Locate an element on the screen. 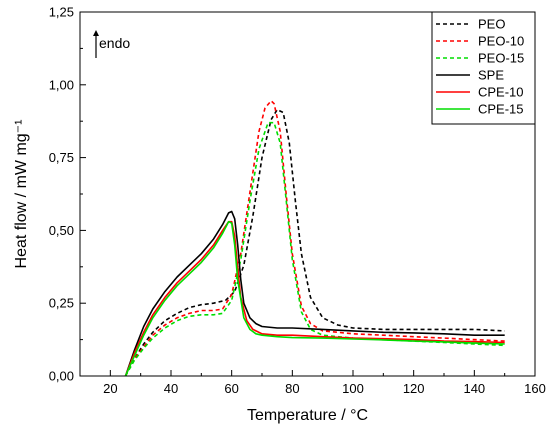 This screenshot has width=550, height=435. legend-items: PEO PEO-10 PEO-15 SPE CPE-10 CPE-15 is located at coordinates (480, 67).